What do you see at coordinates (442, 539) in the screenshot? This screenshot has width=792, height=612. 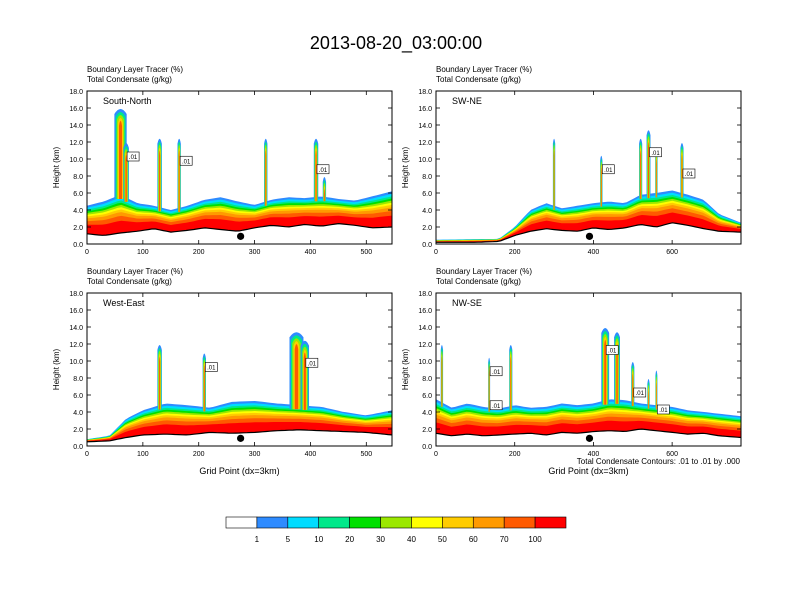 I see `colorbar-label: 50` at bounding box center [442, 539].